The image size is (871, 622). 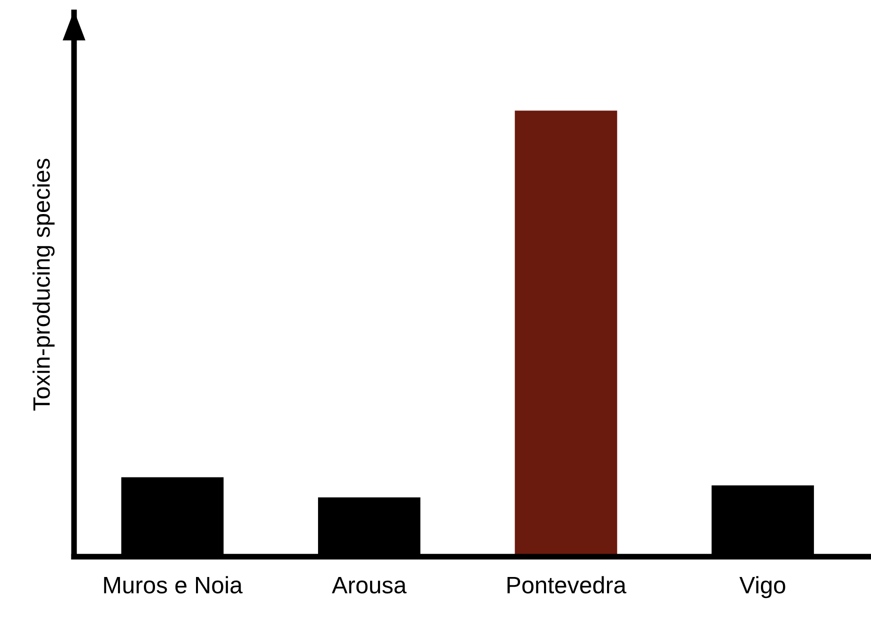 I want to click on y-axis-title: Toxin-producing species, so click(x=43, y=284).